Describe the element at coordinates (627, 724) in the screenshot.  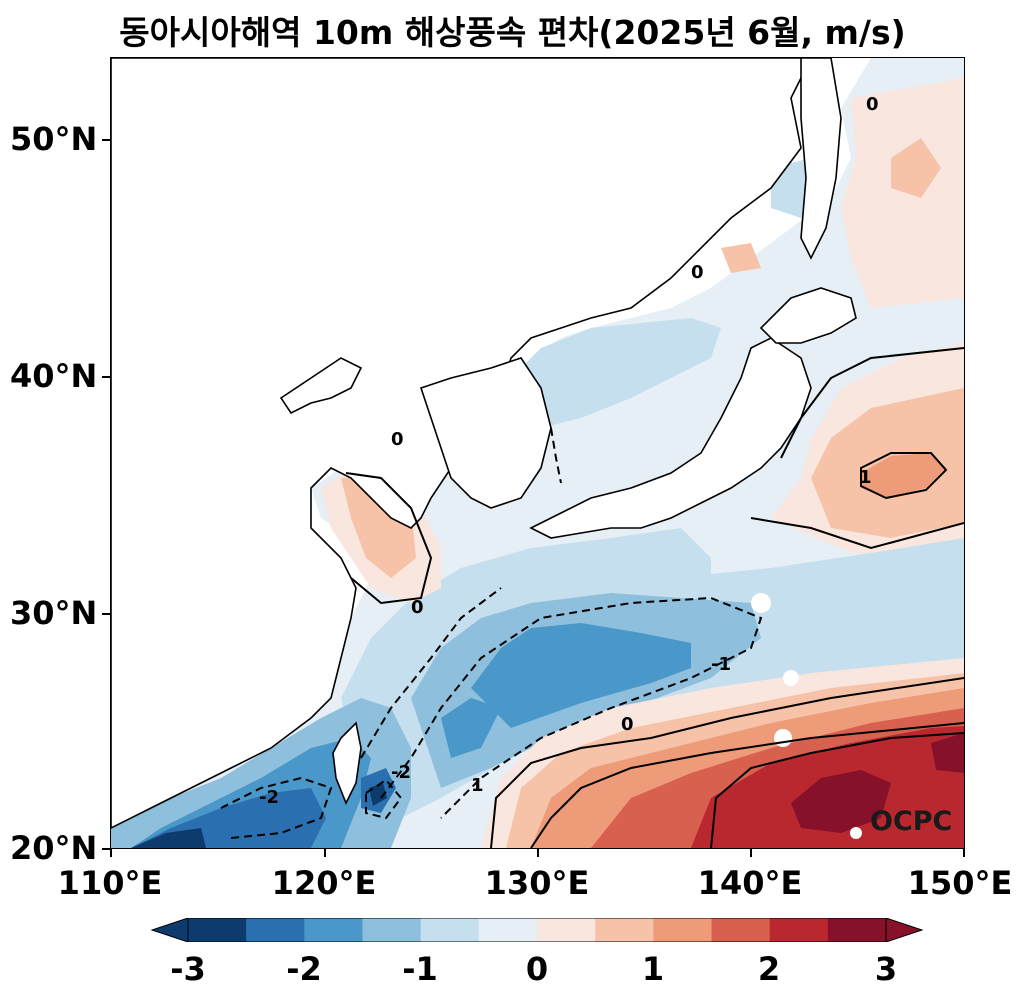
I see `contour-label-zero: 0` at that location.